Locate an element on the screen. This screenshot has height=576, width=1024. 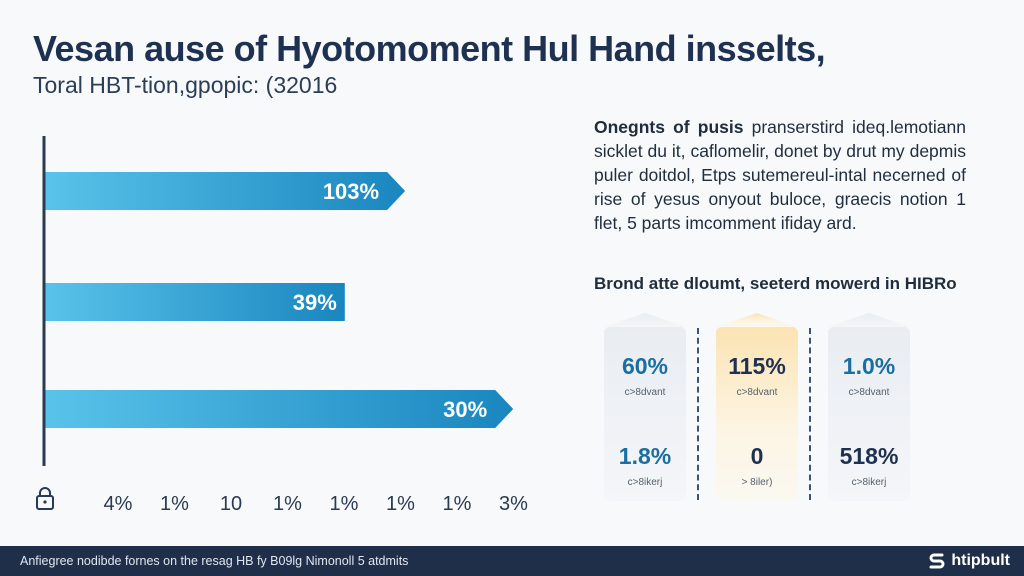
stat-card-2-top-caption: c>8dvant is located at coordinates (757, 392).